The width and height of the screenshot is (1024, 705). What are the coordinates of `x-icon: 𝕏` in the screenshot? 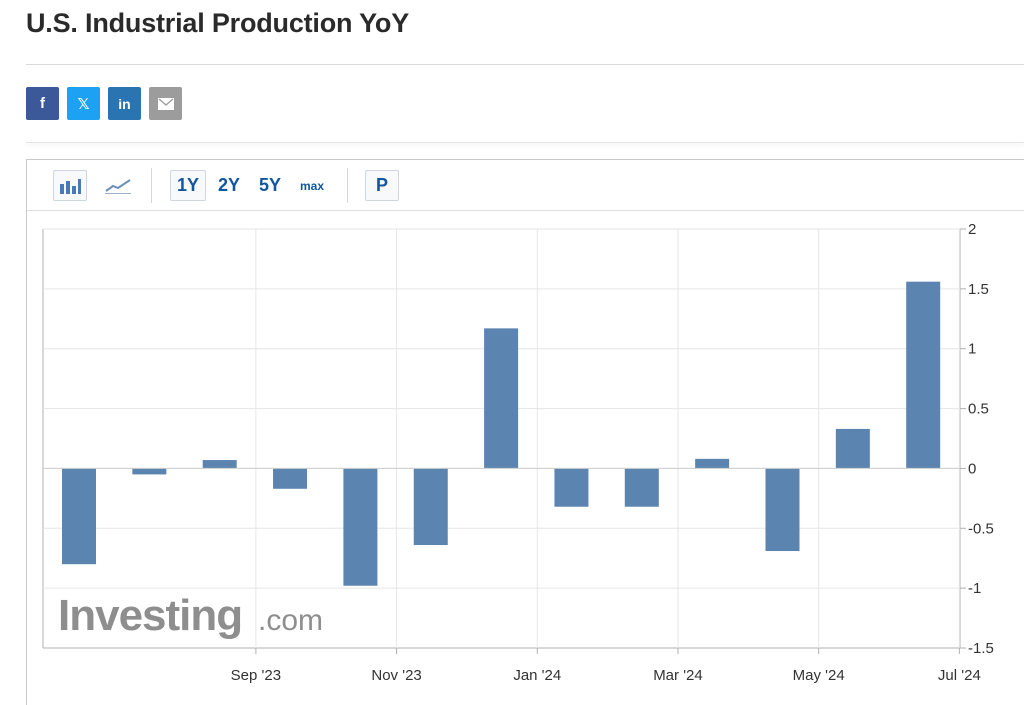 It's located at (83, 104).